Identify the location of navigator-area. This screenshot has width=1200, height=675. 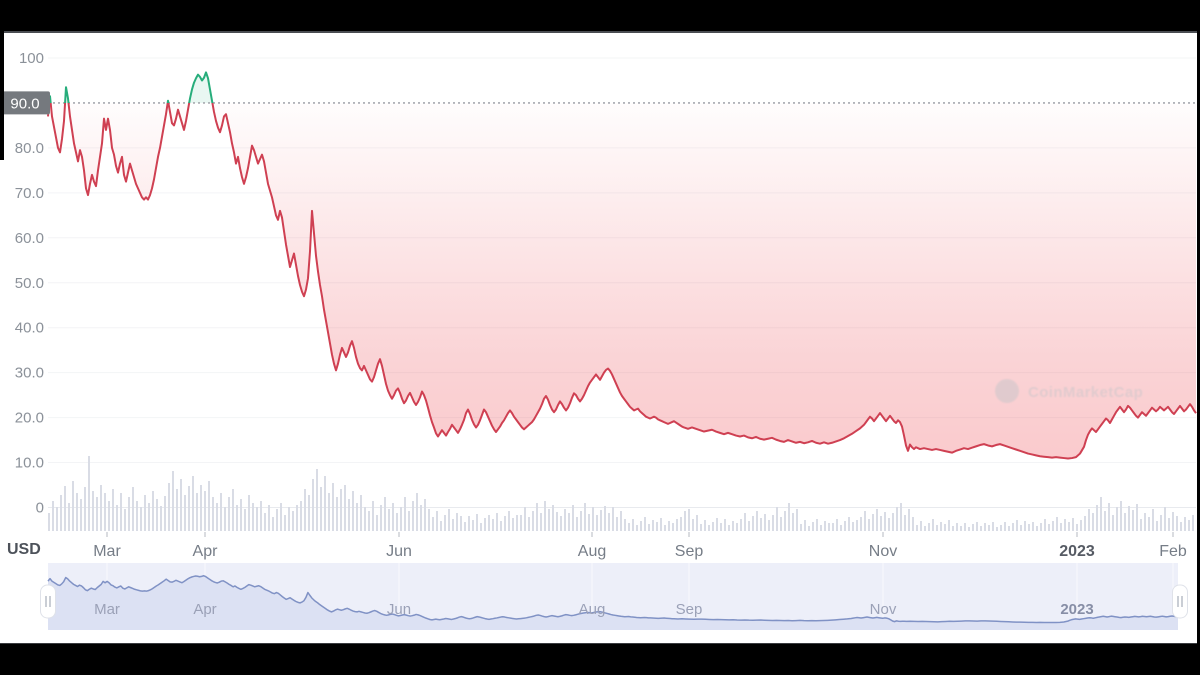
(613, 602).